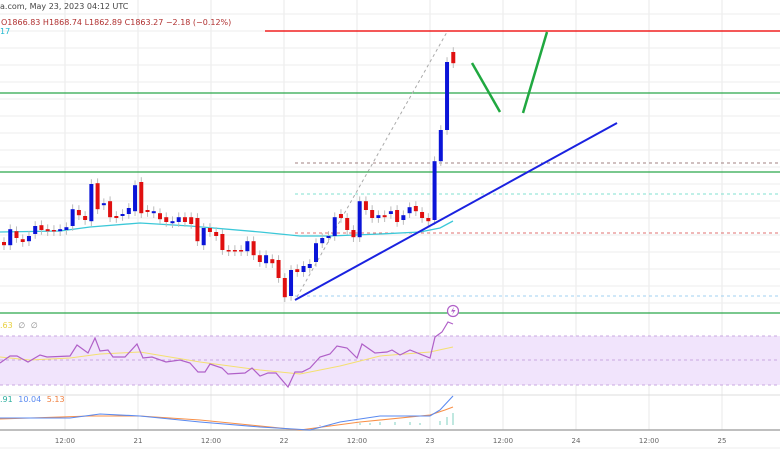 The height and width of the screenshot is (470, 780). I want to click on time-tick-label: 22, so click(284, 441).